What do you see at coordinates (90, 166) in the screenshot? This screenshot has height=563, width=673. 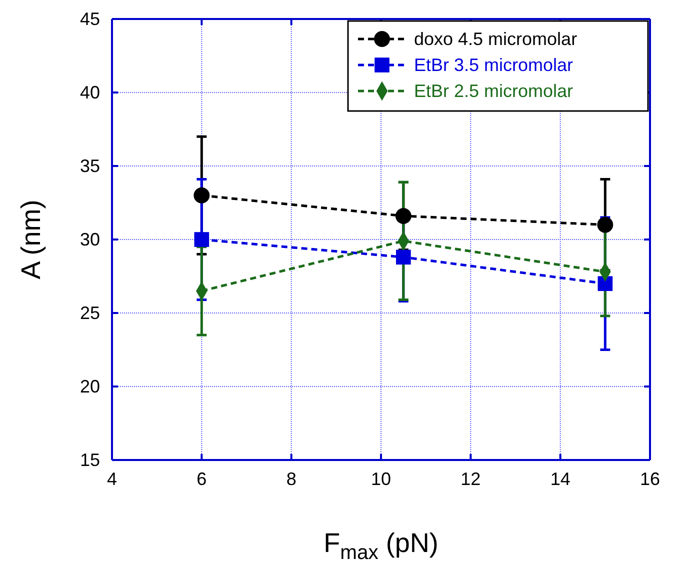 I see `y-tick-label: 35` at bounding box center [90, 166].